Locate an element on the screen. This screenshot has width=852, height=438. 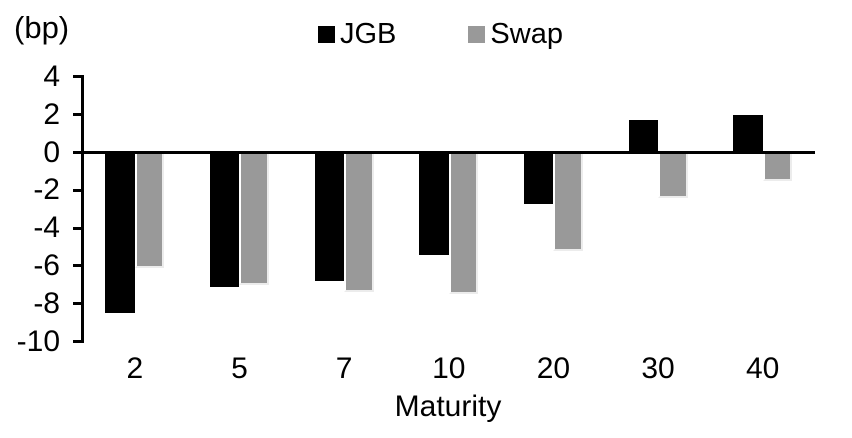
legend-item-swap: Swap is located at coordinates (515, 34).